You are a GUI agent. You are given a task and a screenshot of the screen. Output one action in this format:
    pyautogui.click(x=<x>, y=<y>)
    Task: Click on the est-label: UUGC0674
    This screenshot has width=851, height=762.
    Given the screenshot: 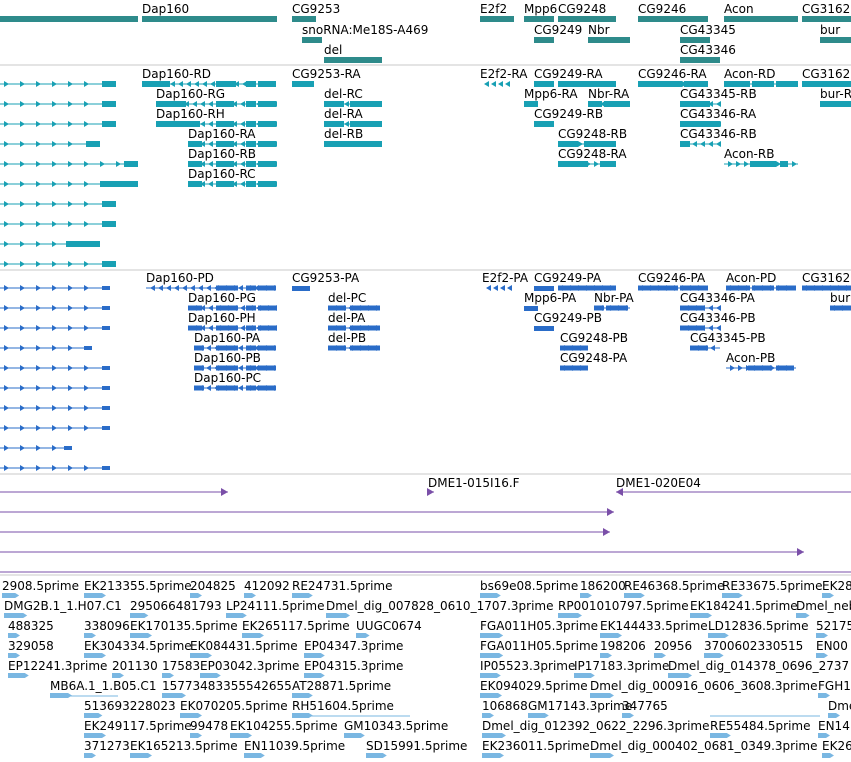 What is the action you would take?
    pyautogui.click(x=389, y=626)
    